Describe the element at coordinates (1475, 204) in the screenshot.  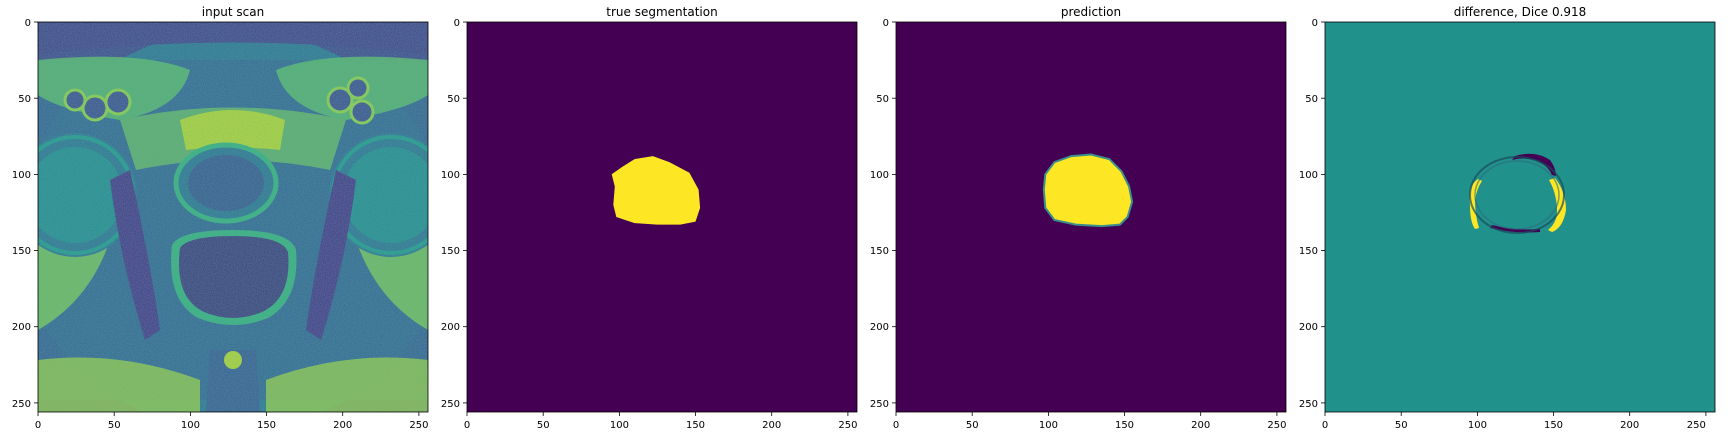
I see `difference-ring-yellow` at that location.